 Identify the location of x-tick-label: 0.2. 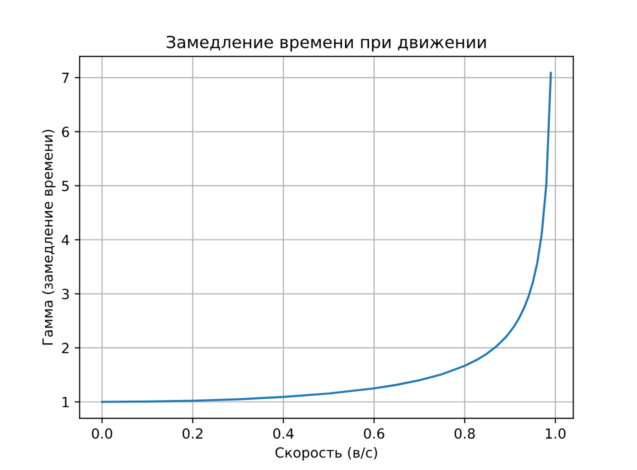
(192, 433).